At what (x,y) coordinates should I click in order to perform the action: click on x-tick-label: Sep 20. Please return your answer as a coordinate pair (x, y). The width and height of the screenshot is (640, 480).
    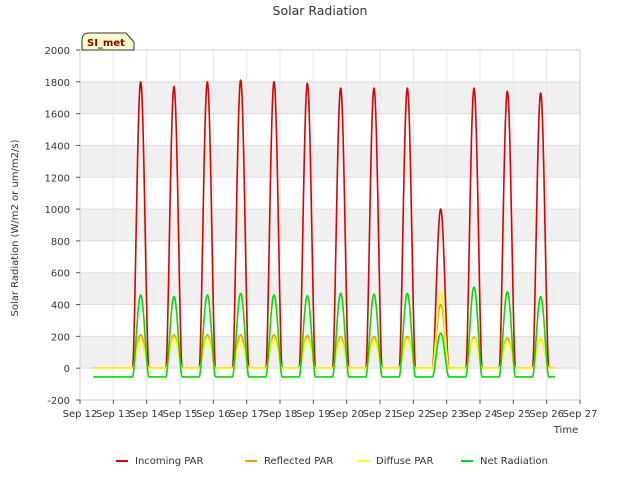
    Looking at the image, I should click on (346, 414).